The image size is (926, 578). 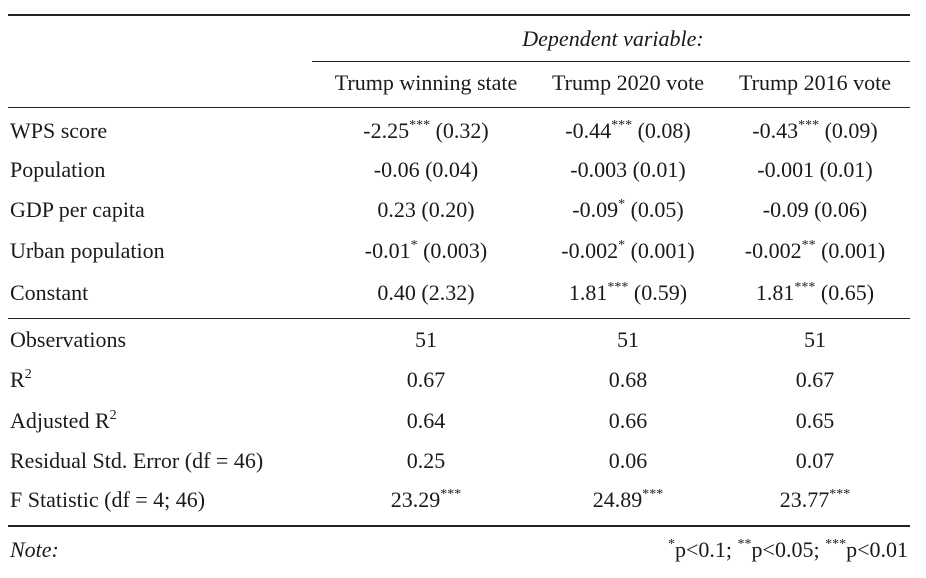 I want to click on table-cell: -0.001 (0.01), so click(x=815, y=169).